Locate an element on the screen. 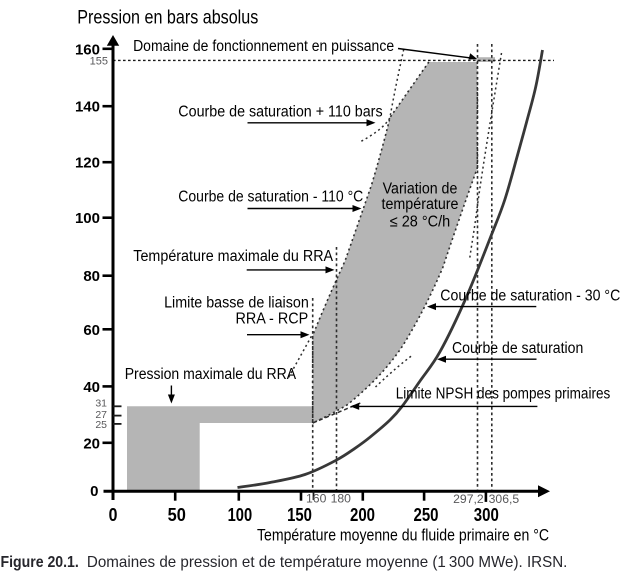 This screenshot has height=583, width=635. svg-text: 31 is located at coordinates (101, 403).